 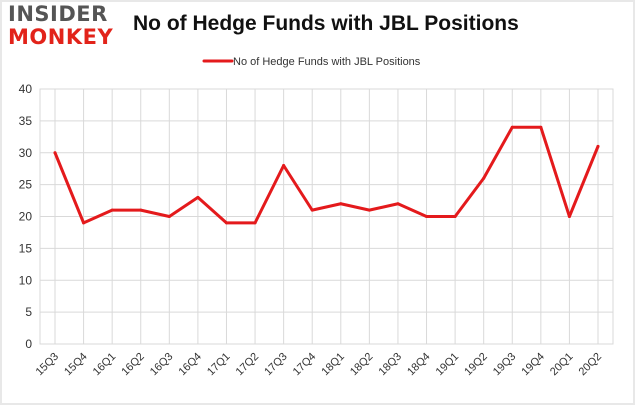 I want to click on x-tick-label: 19Q4, so click(x=533, y=365).